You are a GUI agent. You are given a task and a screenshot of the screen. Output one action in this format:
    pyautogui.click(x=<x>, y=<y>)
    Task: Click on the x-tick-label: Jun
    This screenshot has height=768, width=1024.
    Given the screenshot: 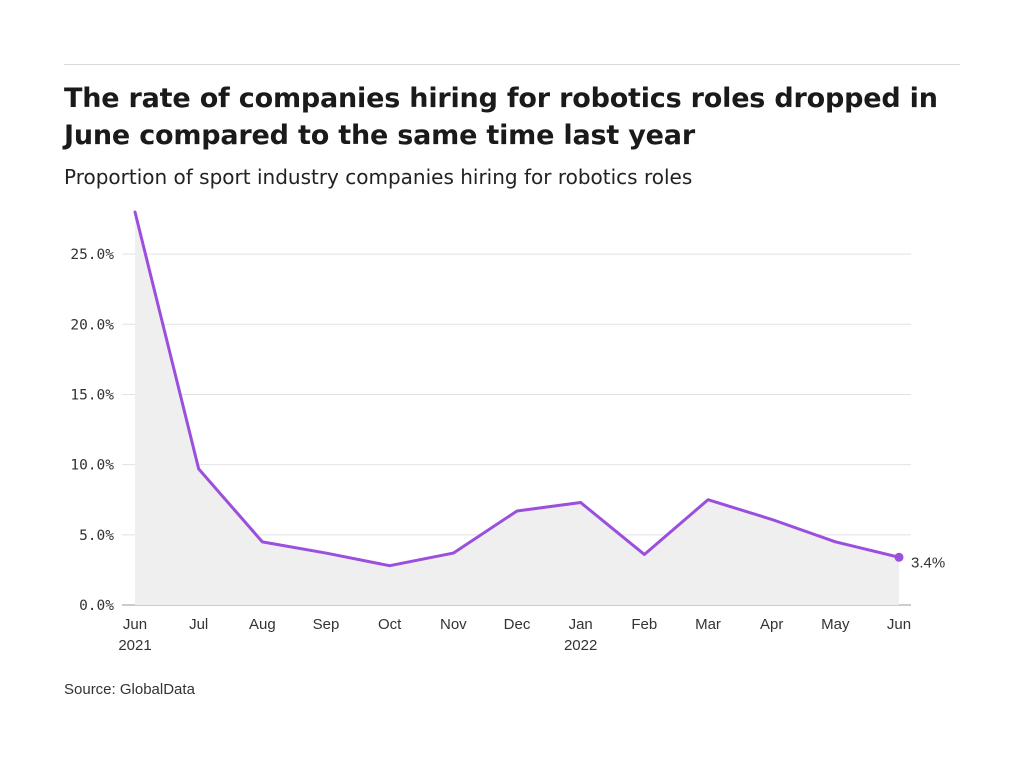 What is the action you would take?
    pyautogui.click(x=899, y=624)
    